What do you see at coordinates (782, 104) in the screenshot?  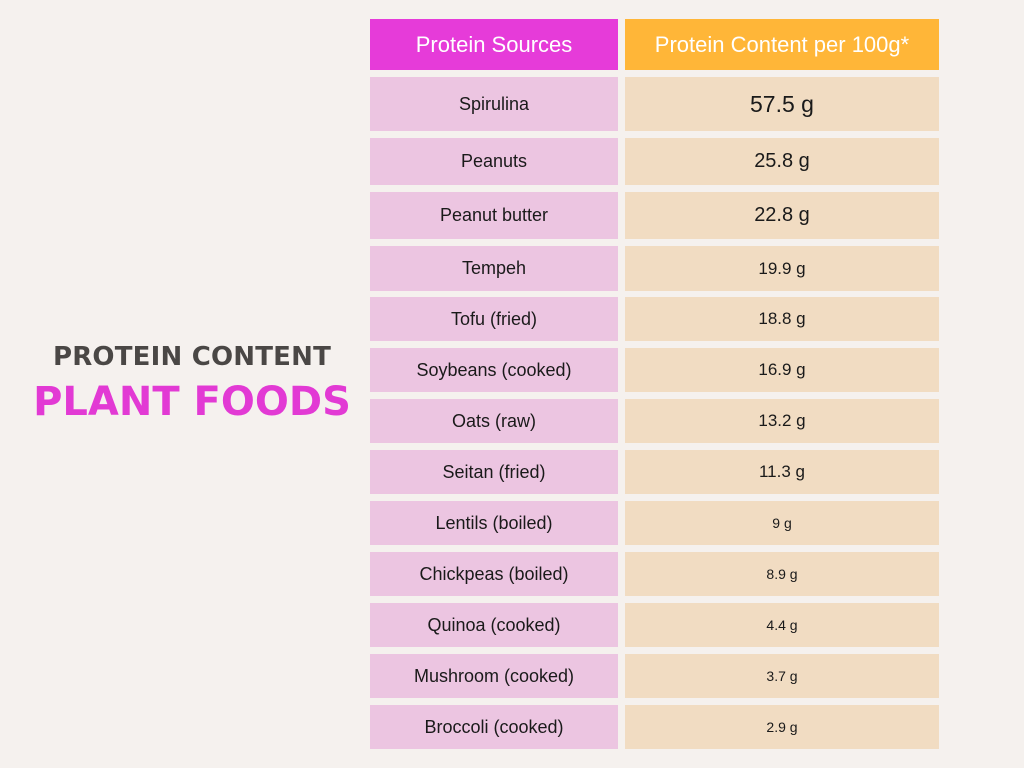 I see `value-cell: 57.5 g` at bounding box center [782, 104].